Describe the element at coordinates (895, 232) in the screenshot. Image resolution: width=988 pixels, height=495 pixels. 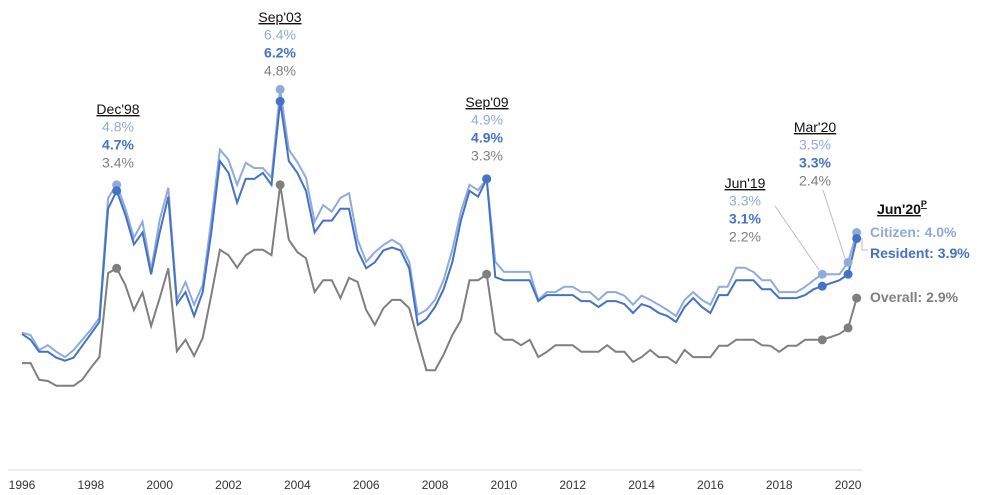
I see `series-name: Citizen:` at that location.